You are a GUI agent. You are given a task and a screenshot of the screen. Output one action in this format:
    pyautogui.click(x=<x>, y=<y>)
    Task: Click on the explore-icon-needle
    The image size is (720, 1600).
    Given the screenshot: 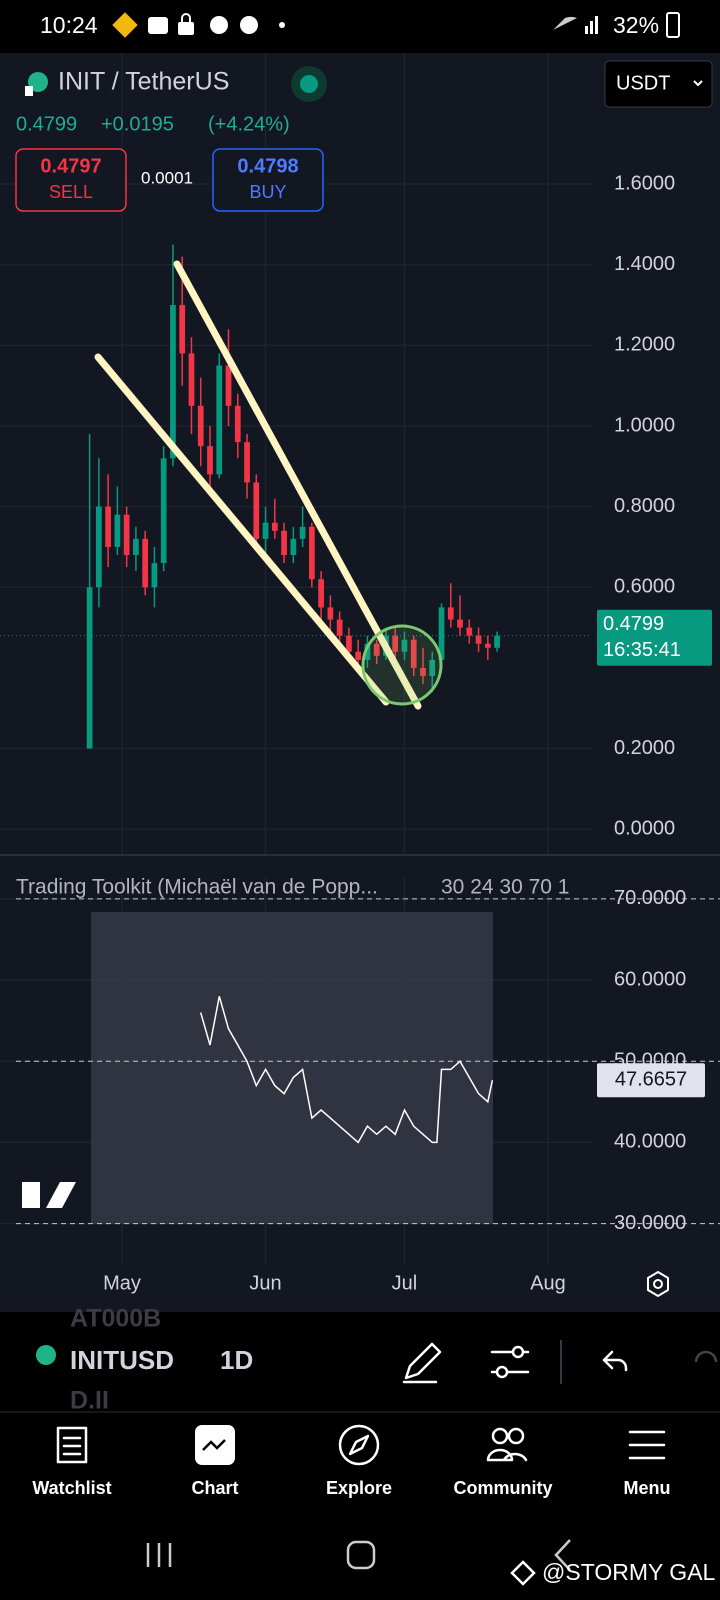 What is the action you would take?
    pyautogui.click(x=359, y=1445)
    